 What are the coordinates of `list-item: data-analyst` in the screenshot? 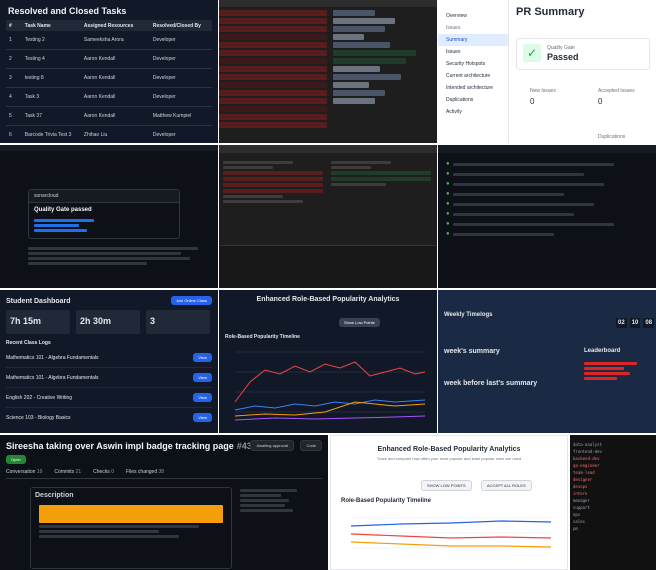 It's located at (587, 444).